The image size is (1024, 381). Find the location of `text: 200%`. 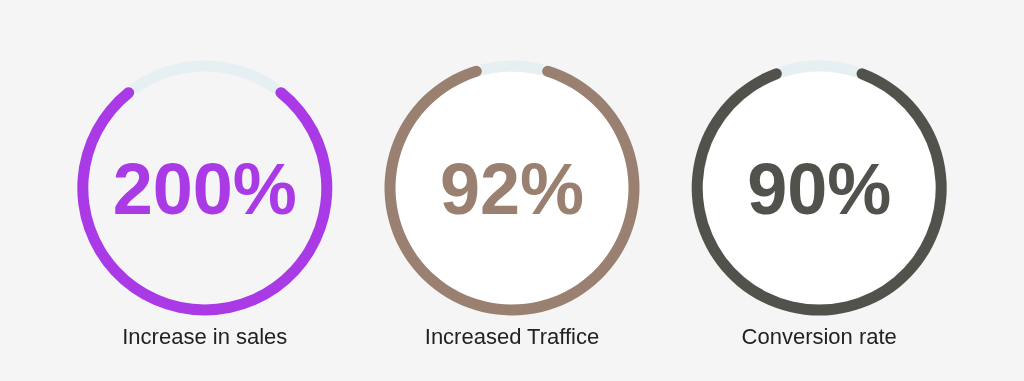

text: 200% is located at coordinates (204, 189).